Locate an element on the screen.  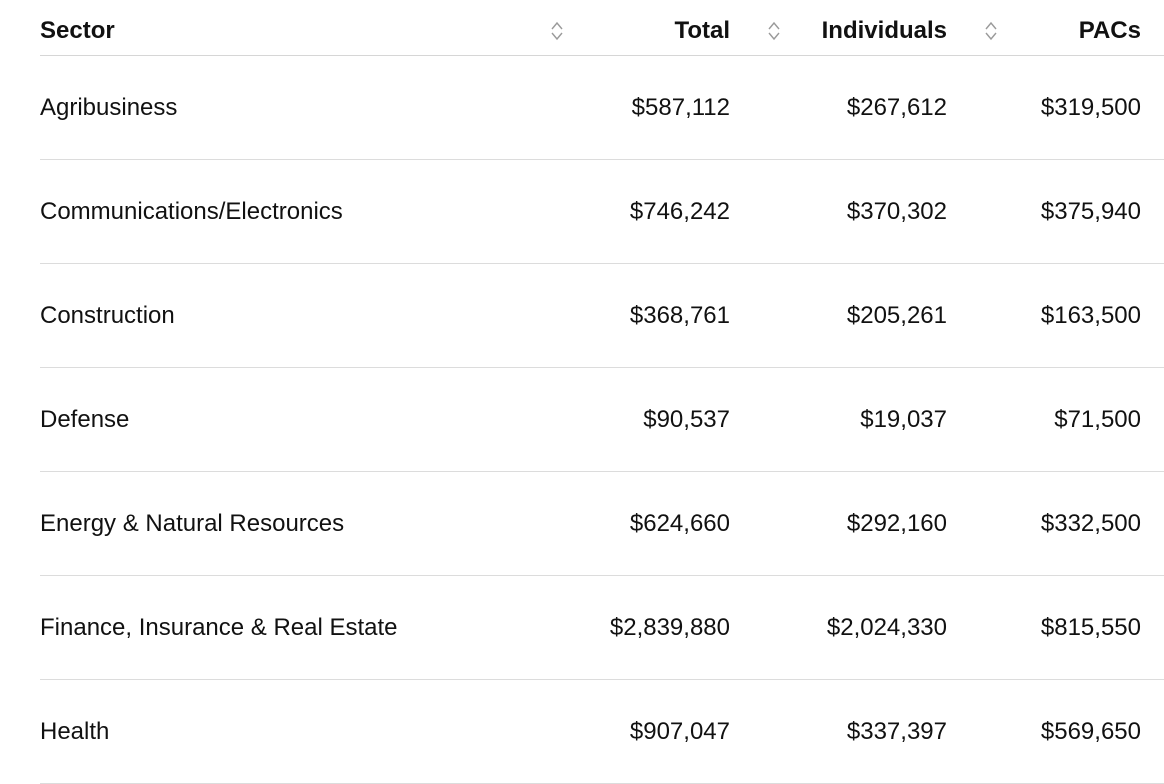
sort-sector-icon is located at coordinates (557, 30).